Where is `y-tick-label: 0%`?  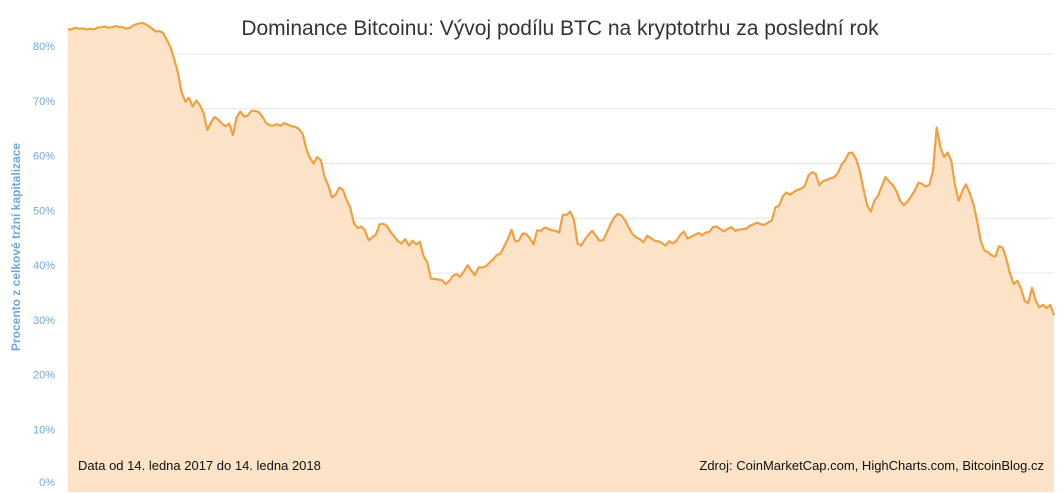 y-tick-label: 0% is located at coordinates (47, 483).